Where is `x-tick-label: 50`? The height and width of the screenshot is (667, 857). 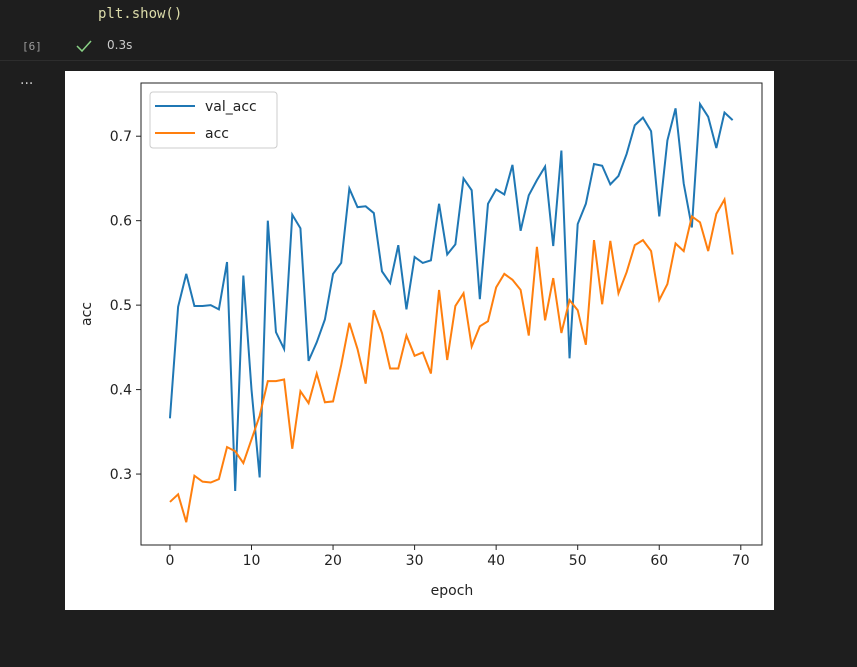 x-tick-label: 50 is located at coordinates (578, 561).